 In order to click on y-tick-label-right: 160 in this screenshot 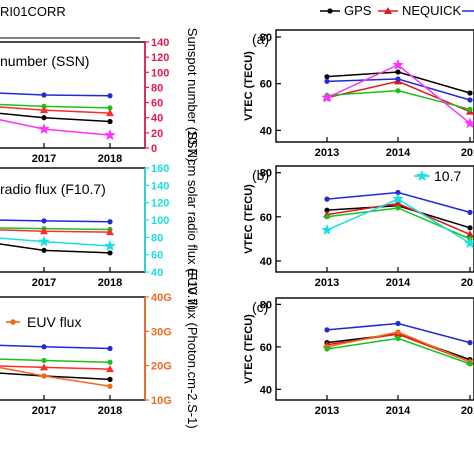, I will do `click(160, 169)`.